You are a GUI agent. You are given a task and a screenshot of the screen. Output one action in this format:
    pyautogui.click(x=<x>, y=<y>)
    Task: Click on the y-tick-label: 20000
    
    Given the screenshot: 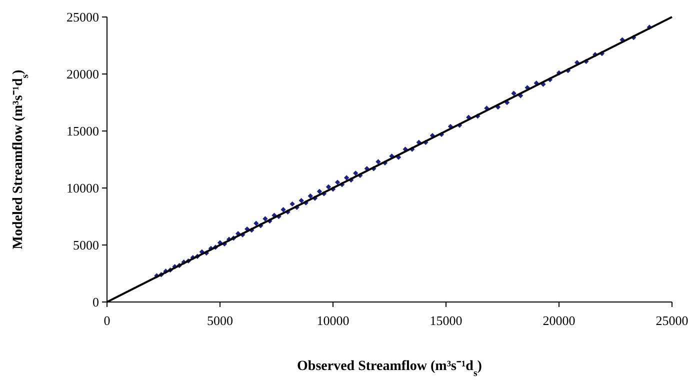 What is the action you would take?
    pyautogui.click(x=82, y=74)
    